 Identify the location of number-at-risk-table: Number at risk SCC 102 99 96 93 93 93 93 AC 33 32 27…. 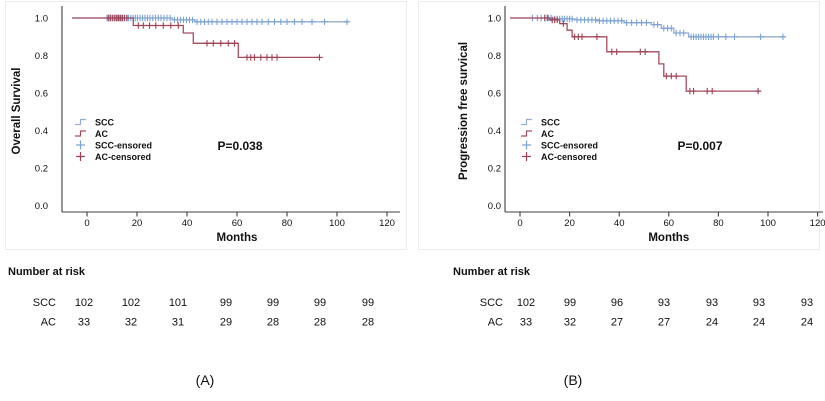
(633, 297).